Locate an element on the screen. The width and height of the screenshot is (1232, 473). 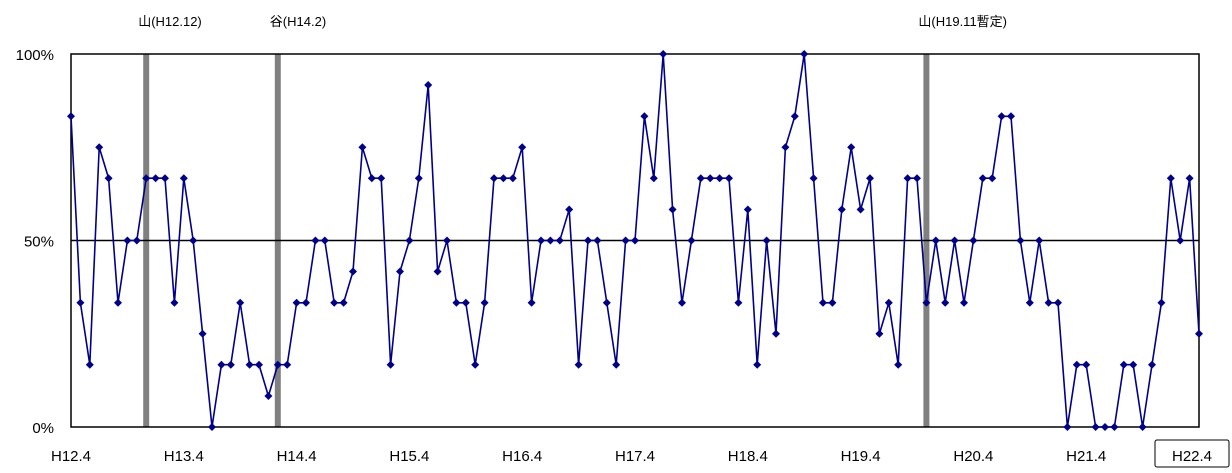
x-tick-label: H21.4 is located at coordinates (1086, 456).